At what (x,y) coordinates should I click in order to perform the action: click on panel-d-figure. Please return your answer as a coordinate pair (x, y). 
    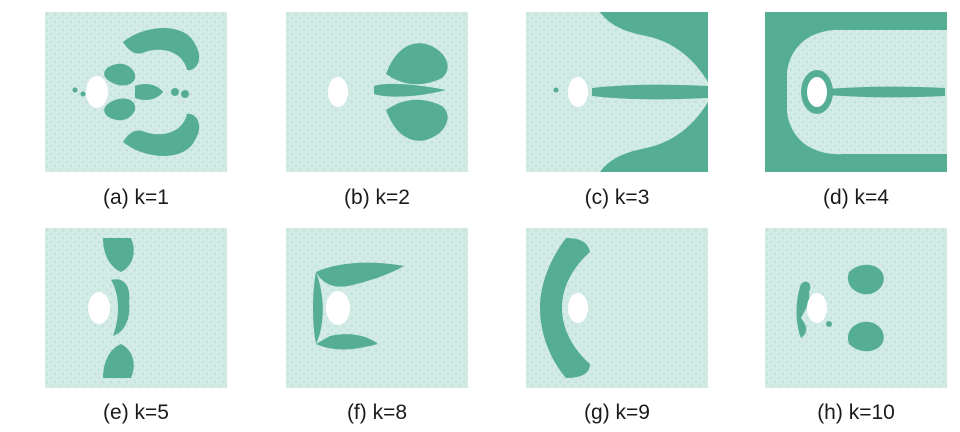
    Looking at the image, I should click on (856, 92).